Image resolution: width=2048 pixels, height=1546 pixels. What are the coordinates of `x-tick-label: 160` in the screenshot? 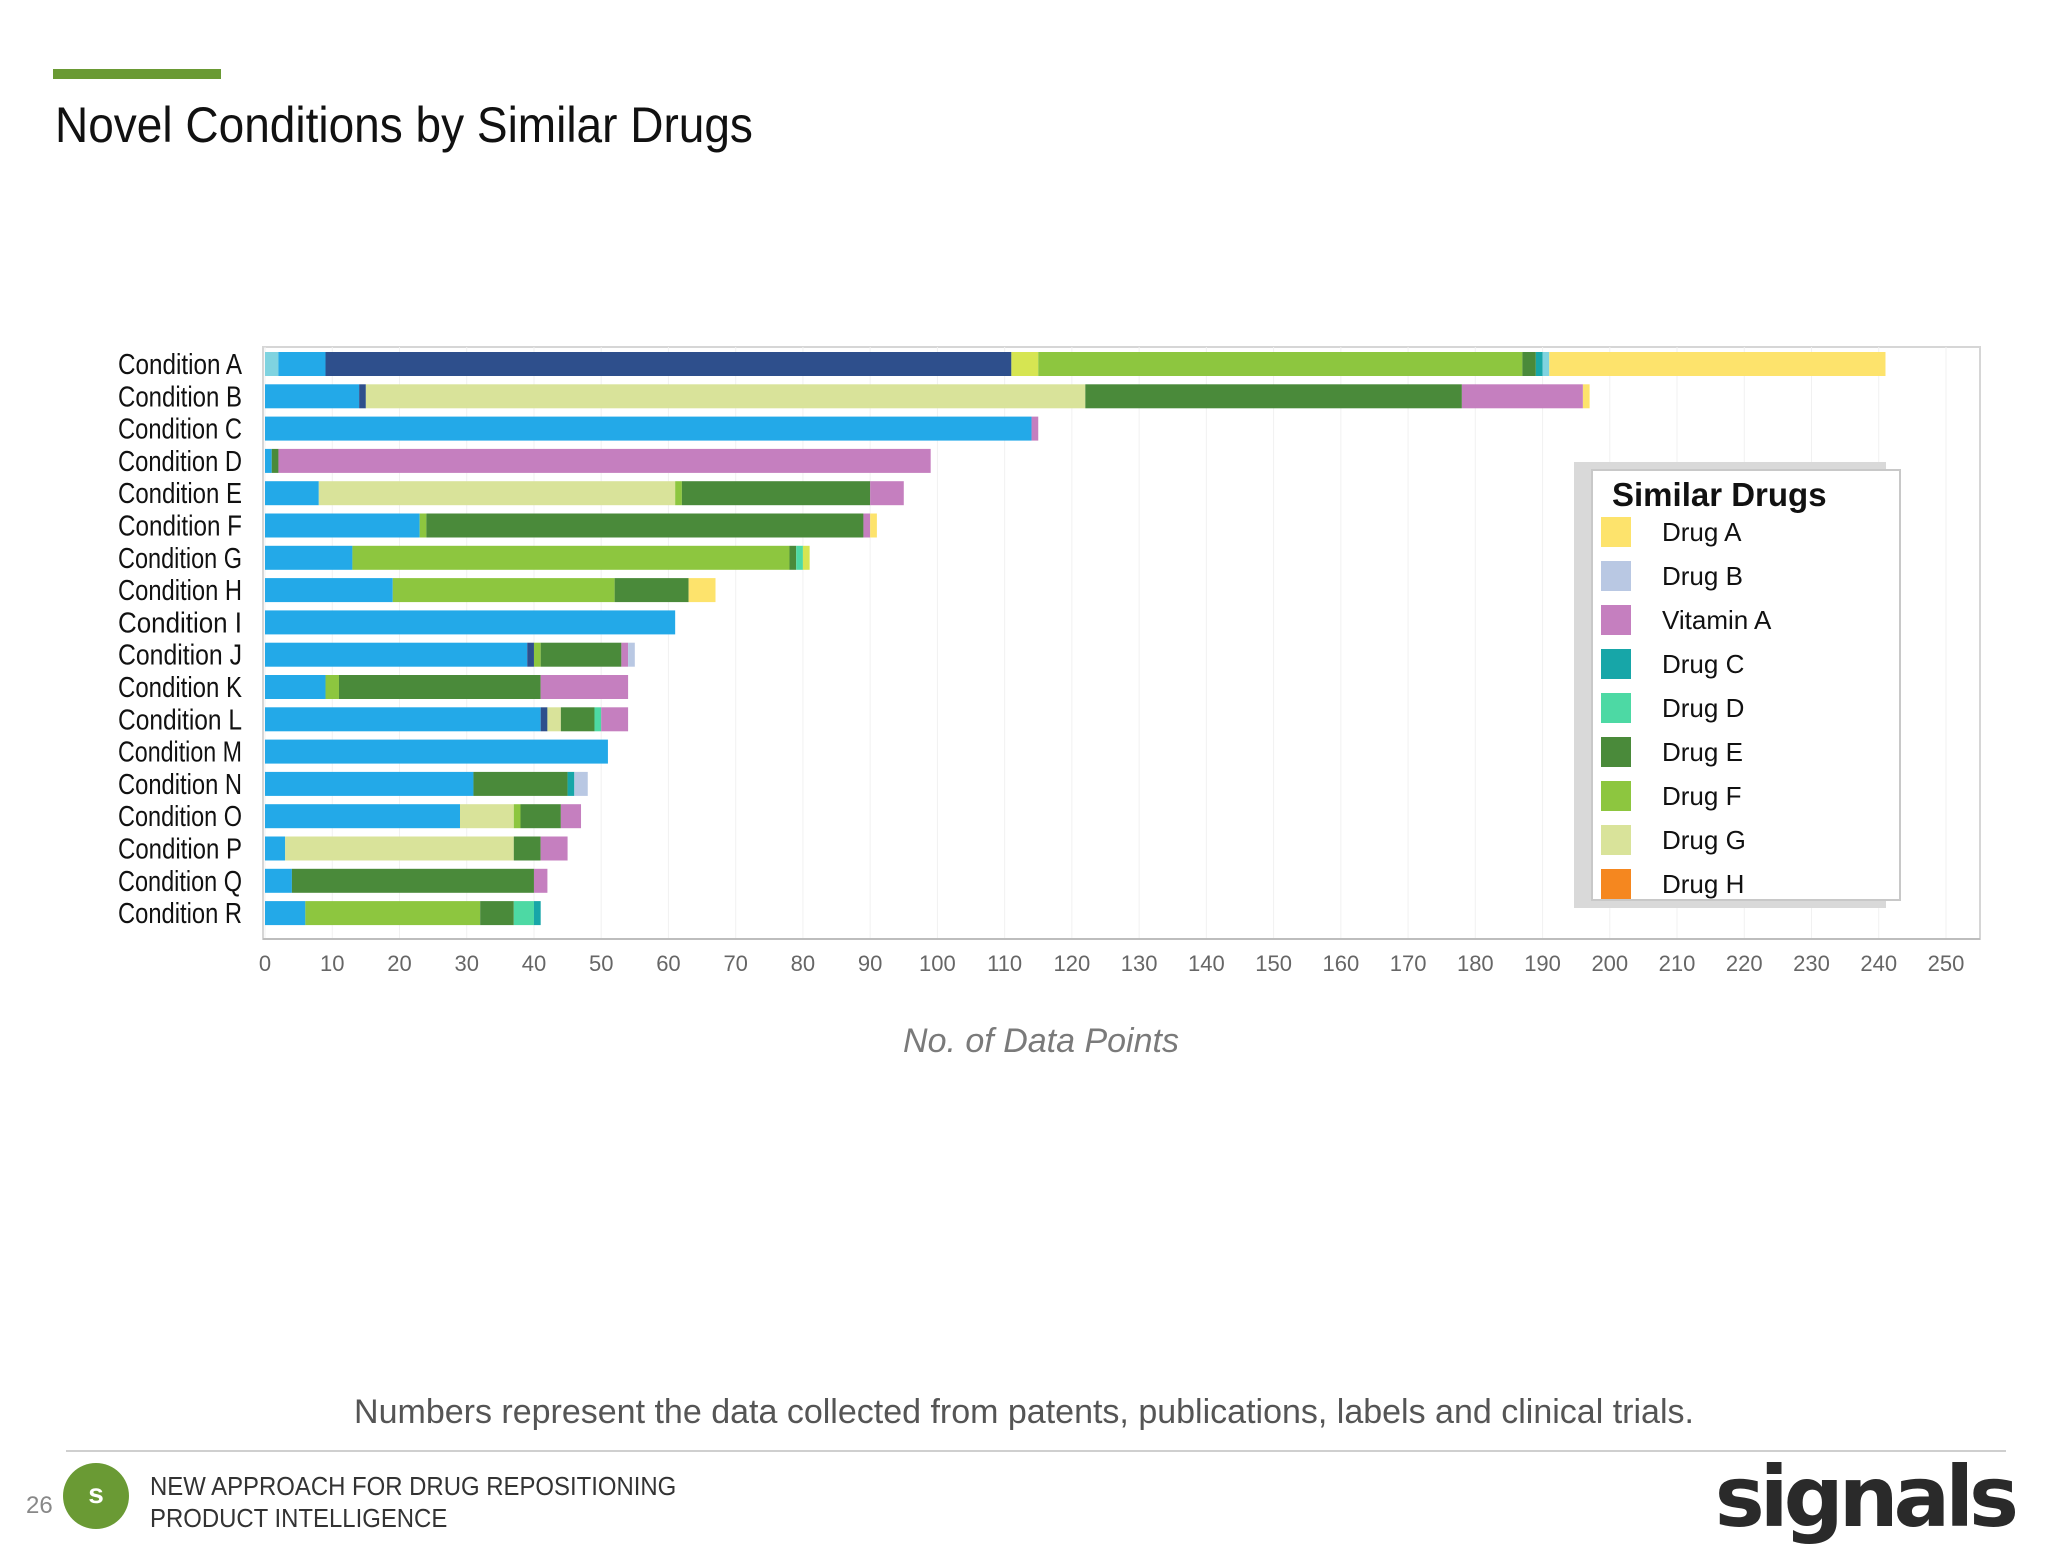 It's located at (1340, 963).